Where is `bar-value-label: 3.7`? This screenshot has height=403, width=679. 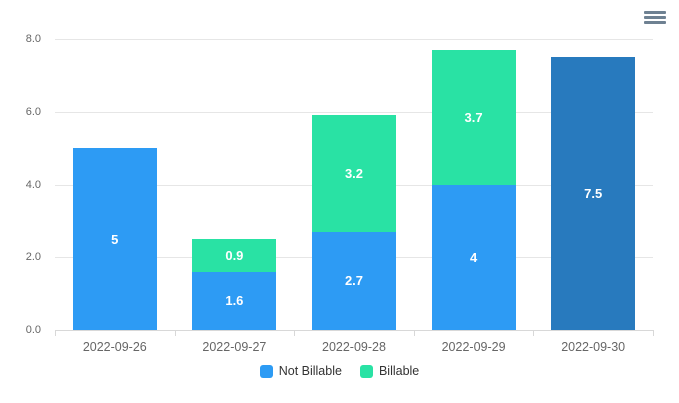 bar-value-label: 3.7 is located at coordinates (473, 117).